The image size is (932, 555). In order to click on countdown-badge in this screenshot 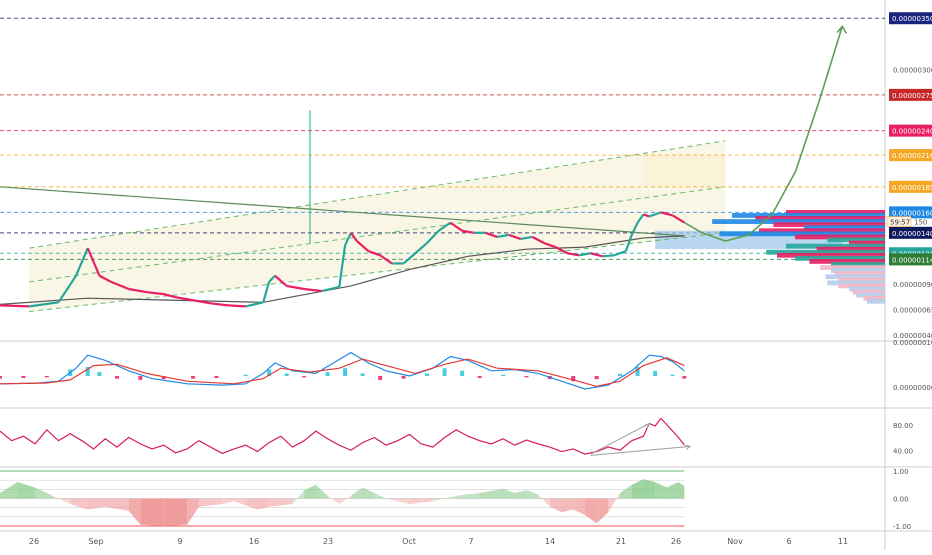, I will do `click(899, 221)`.